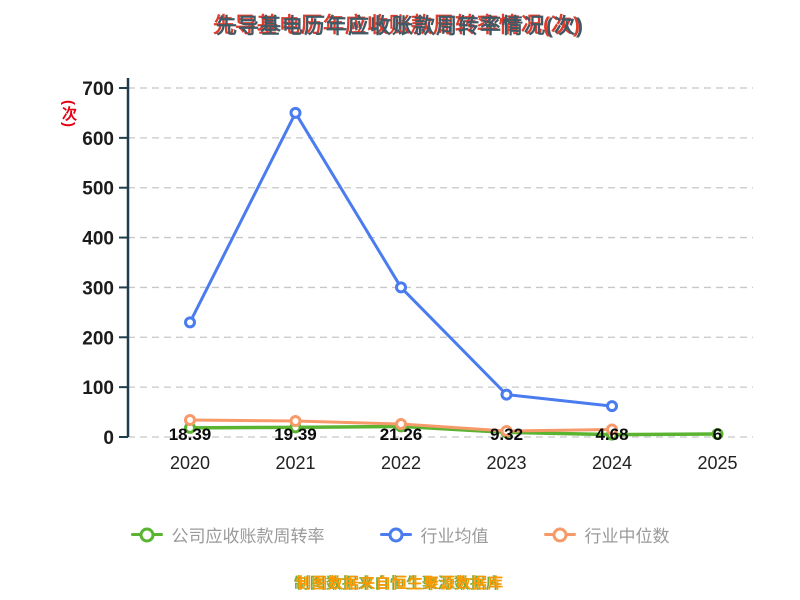 The height and width of the screenshot is (600, 800). Describe the element at coordinates (506, 434) in the screenshot. I see `svg-text: 9.32` at that location.